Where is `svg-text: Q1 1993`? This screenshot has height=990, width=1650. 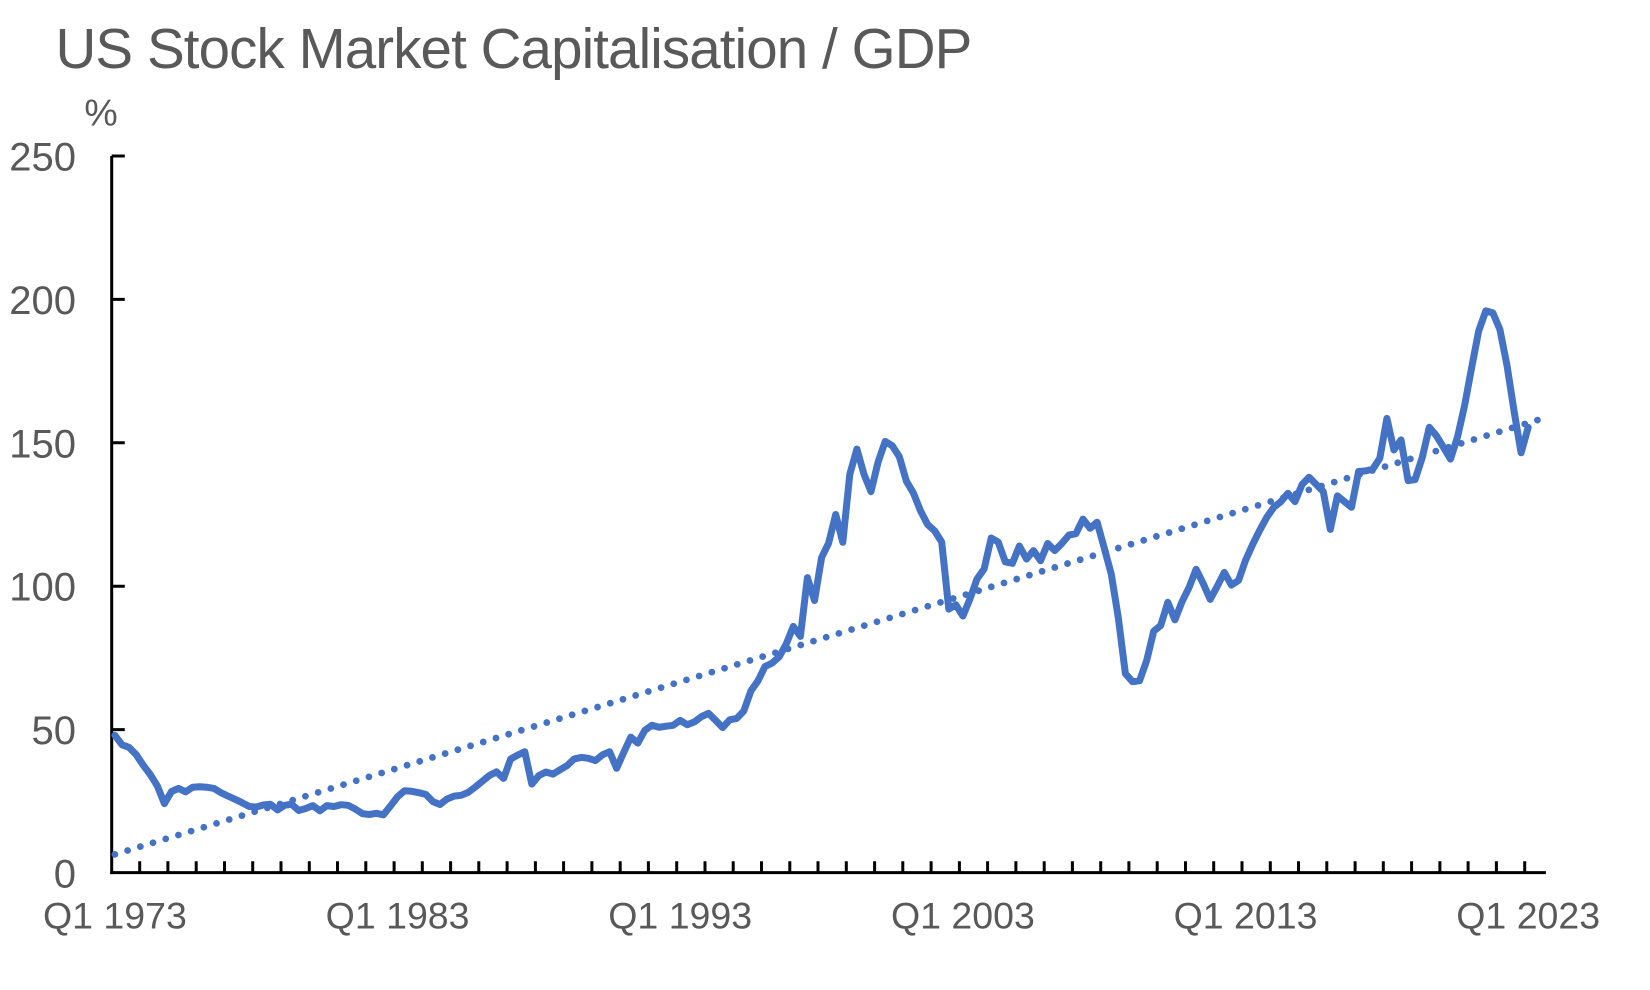 svg-text: Q1 1993 is located at coordinates (680, 916).